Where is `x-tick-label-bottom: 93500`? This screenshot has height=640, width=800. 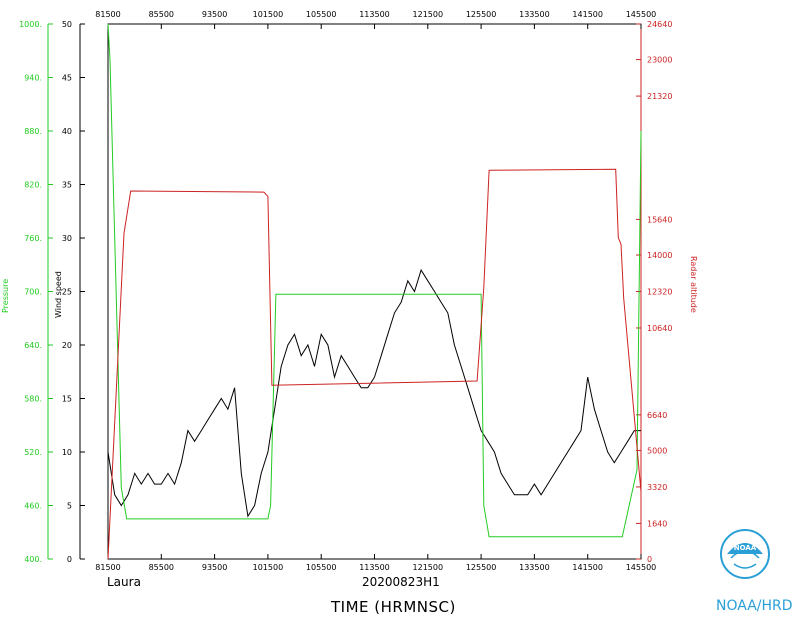
x-tick-label-bottom: 93500 is located at coordinates (214, 567).